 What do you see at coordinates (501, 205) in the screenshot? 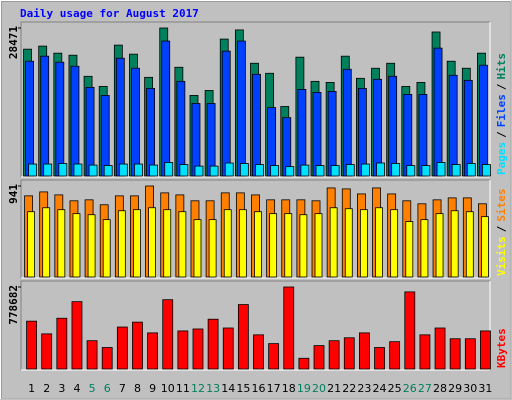
I see `legend-entry: Sites` at bounding box center [501, 205].